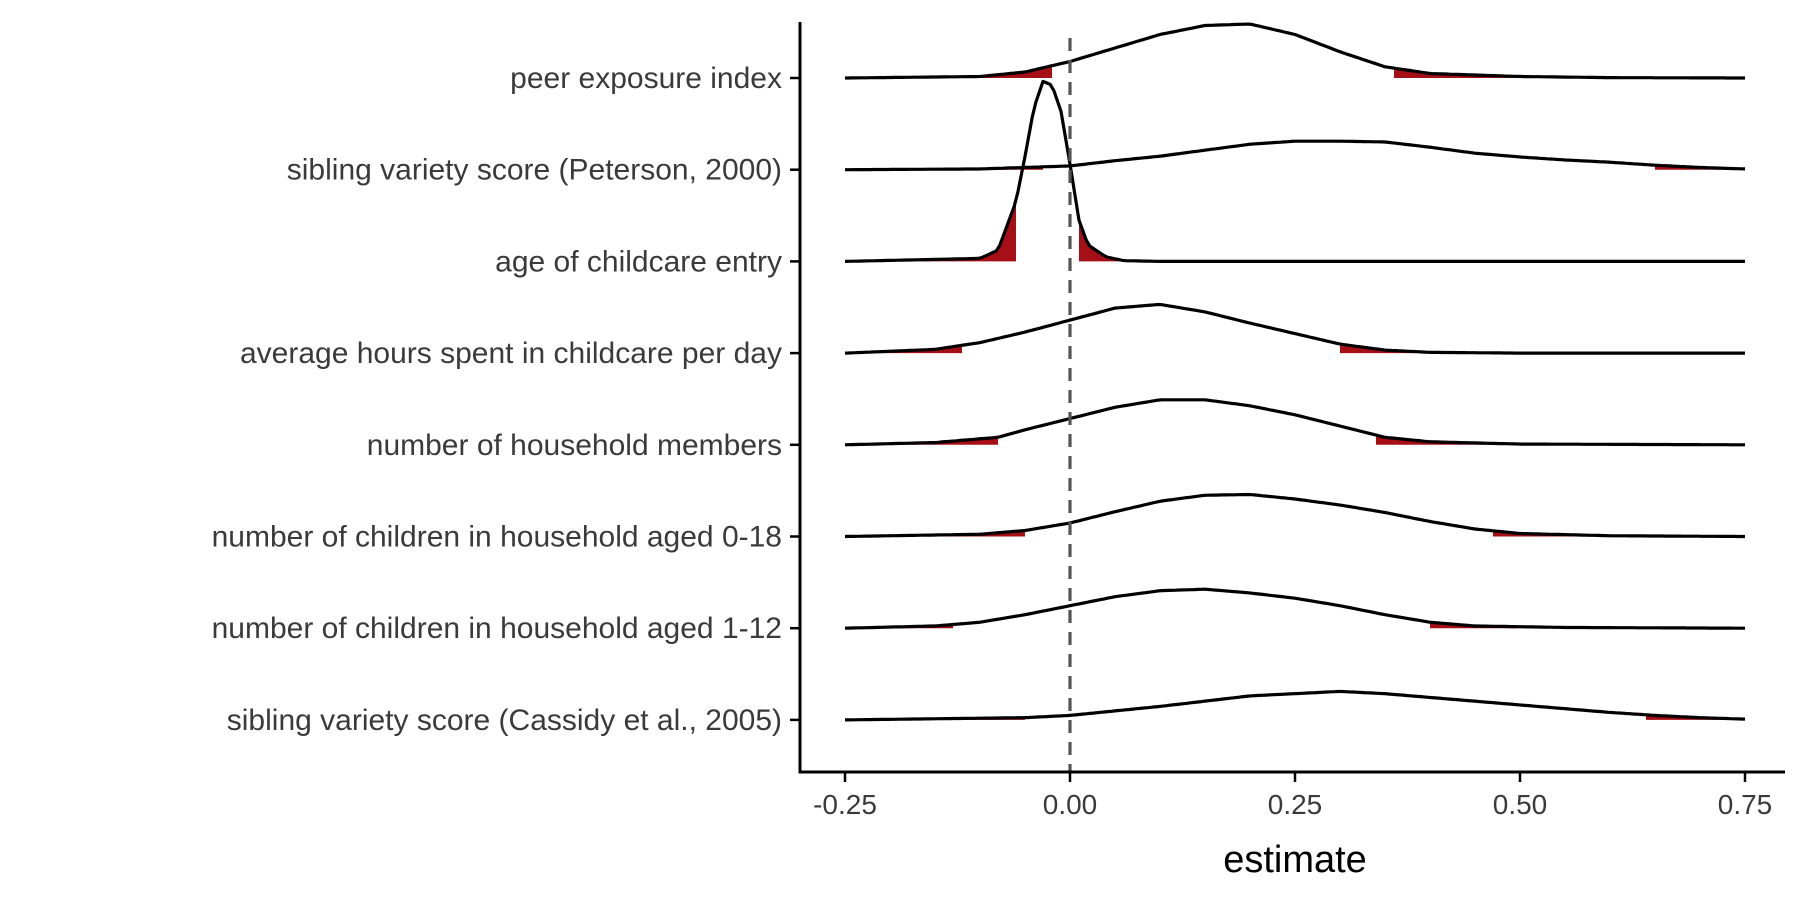 This screenshot has width=1800, height=900. What do you see at coordinates (1295, 860) in the screenshot?
I see `x-axis-title: estimate` at bounding box center [1295, 860].